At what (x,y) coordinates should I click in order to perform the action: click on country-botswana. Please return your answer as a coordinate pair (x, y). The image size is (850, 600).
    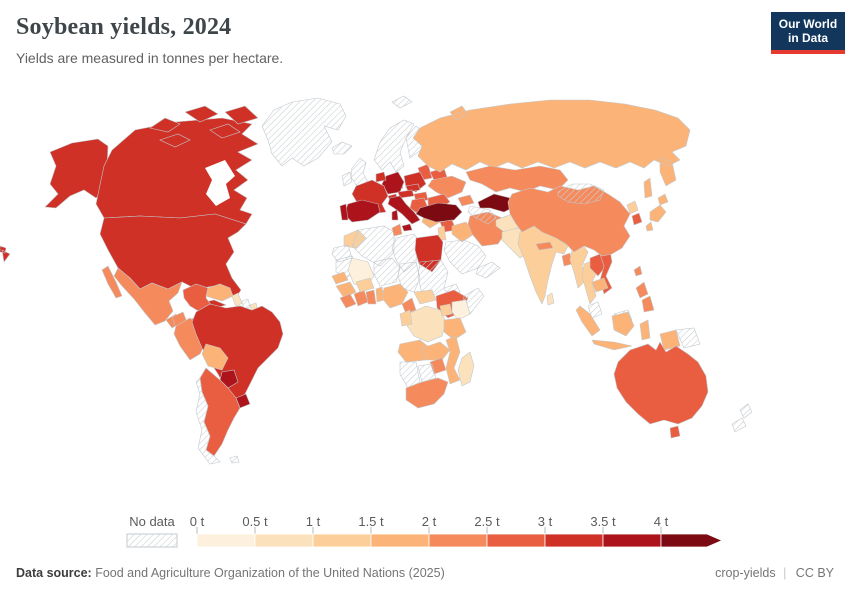
    Looking at the image, I should click on (427, 373).